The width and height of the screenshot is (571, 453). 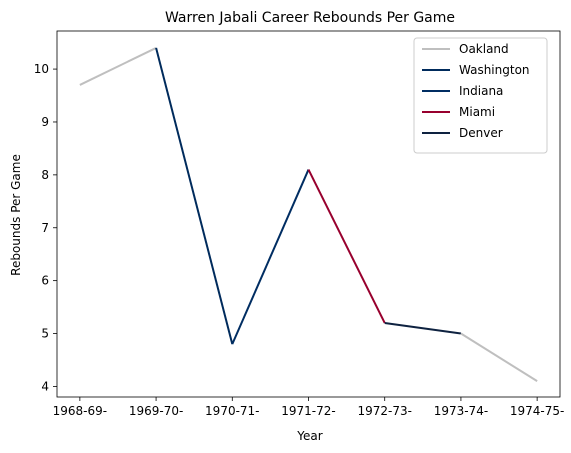 I want to click on x-tick-label: 1970-71-, so click(x=232, y=411).